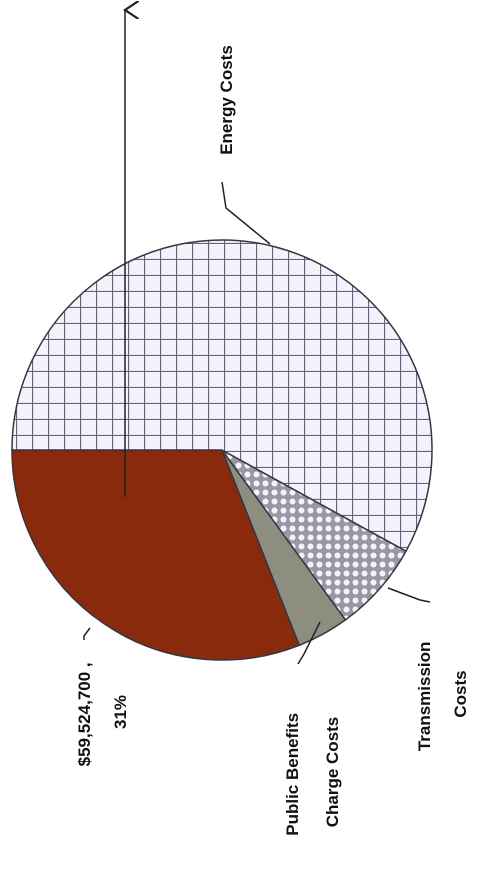 The height and width of the screenshot is (884, 481). Describe the element at coordinates (424, 694) in the screenshot. I see `label-line: Transmission` at that location.